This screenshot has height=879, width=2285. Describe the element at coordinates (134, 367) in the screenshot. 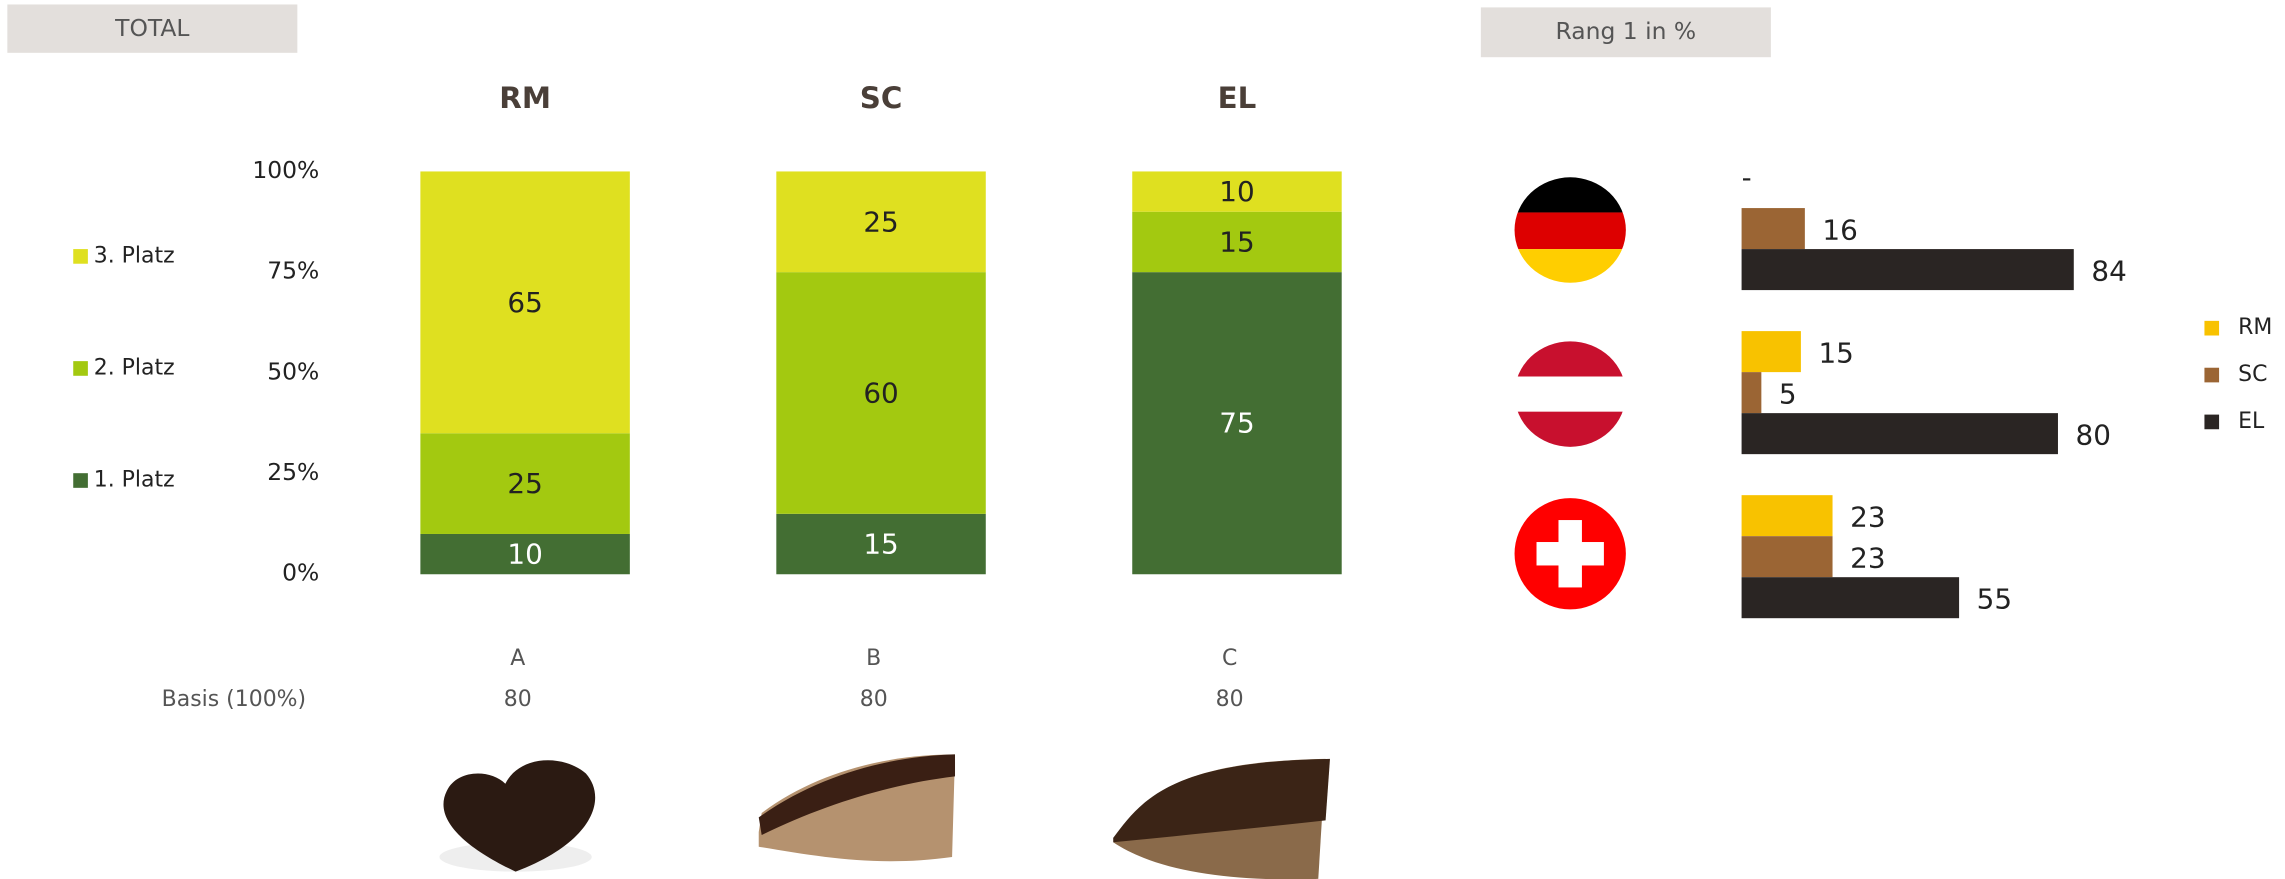

I see `legend-label: 2. Platz` at that location.